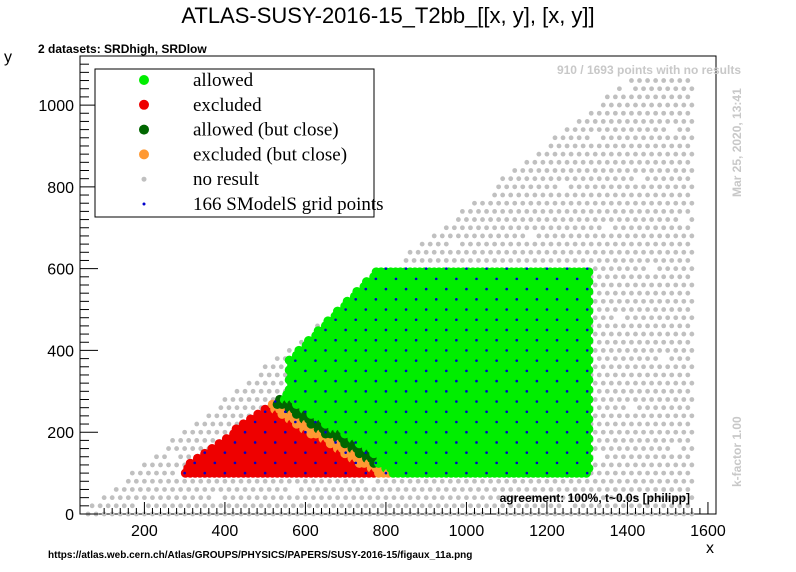 The width and height of the screenshot is (796, 572). I want to click on no-result-note: 910 / 1693 points with no results, so click(649, 70).